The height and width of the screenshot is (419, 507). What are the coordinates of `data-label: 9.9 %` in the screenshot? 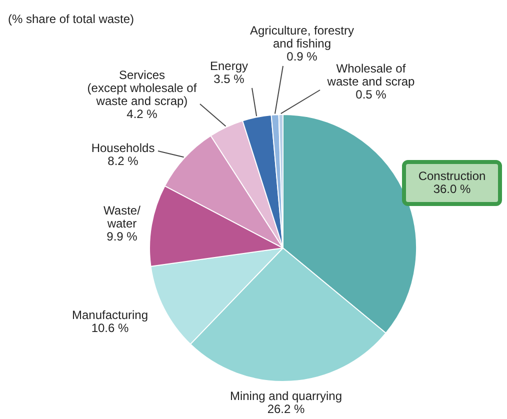 It's located at (122, 237).